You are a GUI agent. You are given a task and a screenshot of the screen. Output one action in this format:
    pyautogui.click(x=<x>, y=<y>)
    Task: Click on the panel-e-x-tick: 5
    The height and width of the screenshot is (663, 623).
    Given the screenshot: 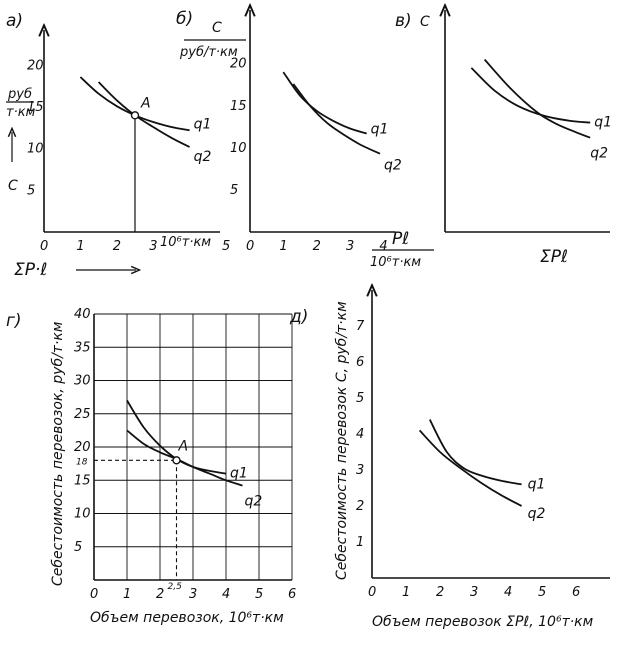 What is the action you would take?
    pyautogui.click(x=542, y=592)
    